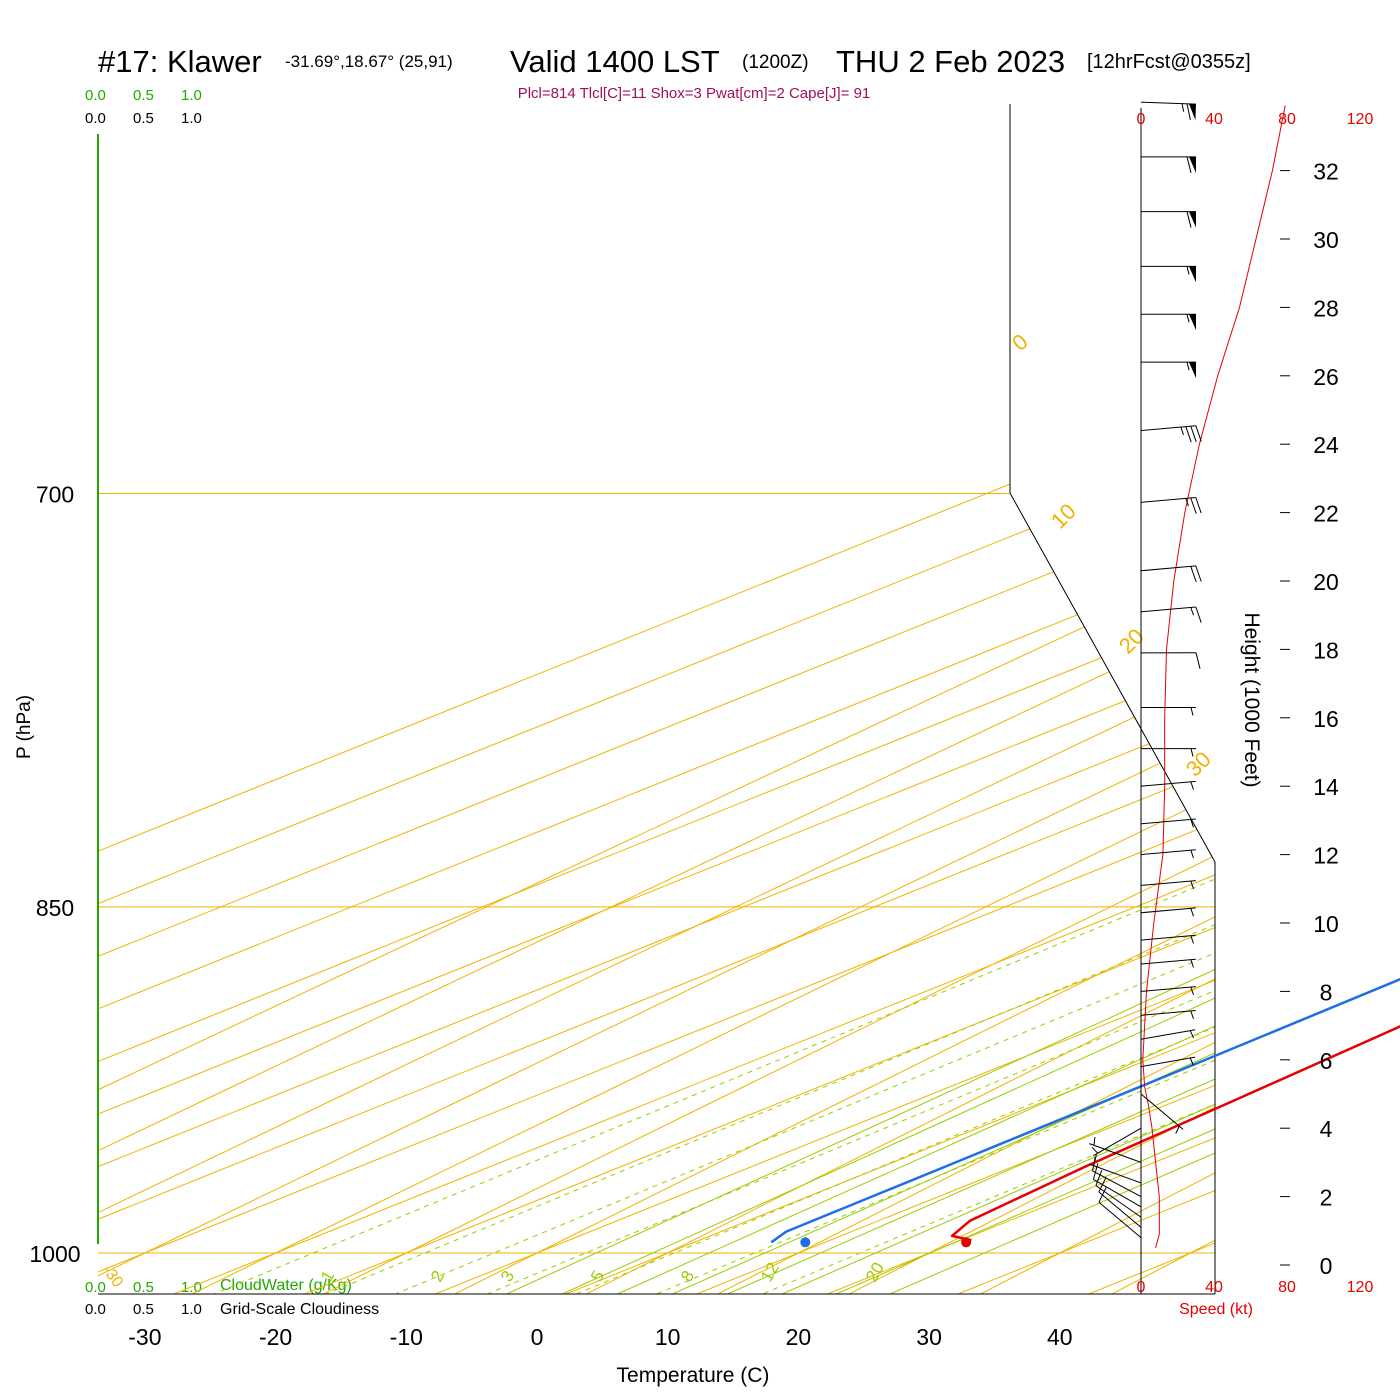 This screenshot has height=1400, width=1400. I want to click on height-tick-label: 14, so click(1326, 787).